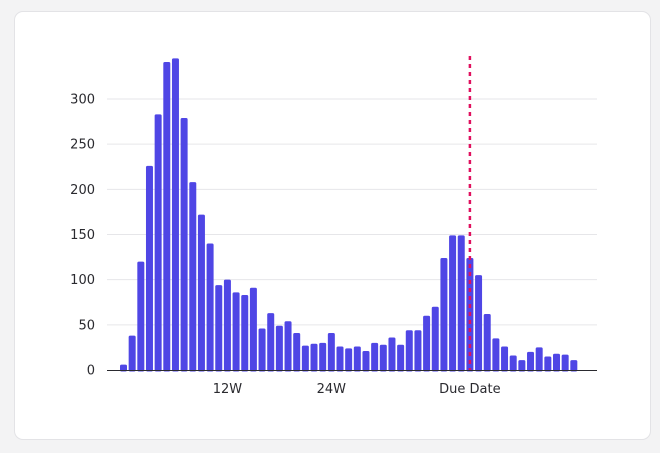  I want to click on x-tick-label: Due Date, so click(469, 389).